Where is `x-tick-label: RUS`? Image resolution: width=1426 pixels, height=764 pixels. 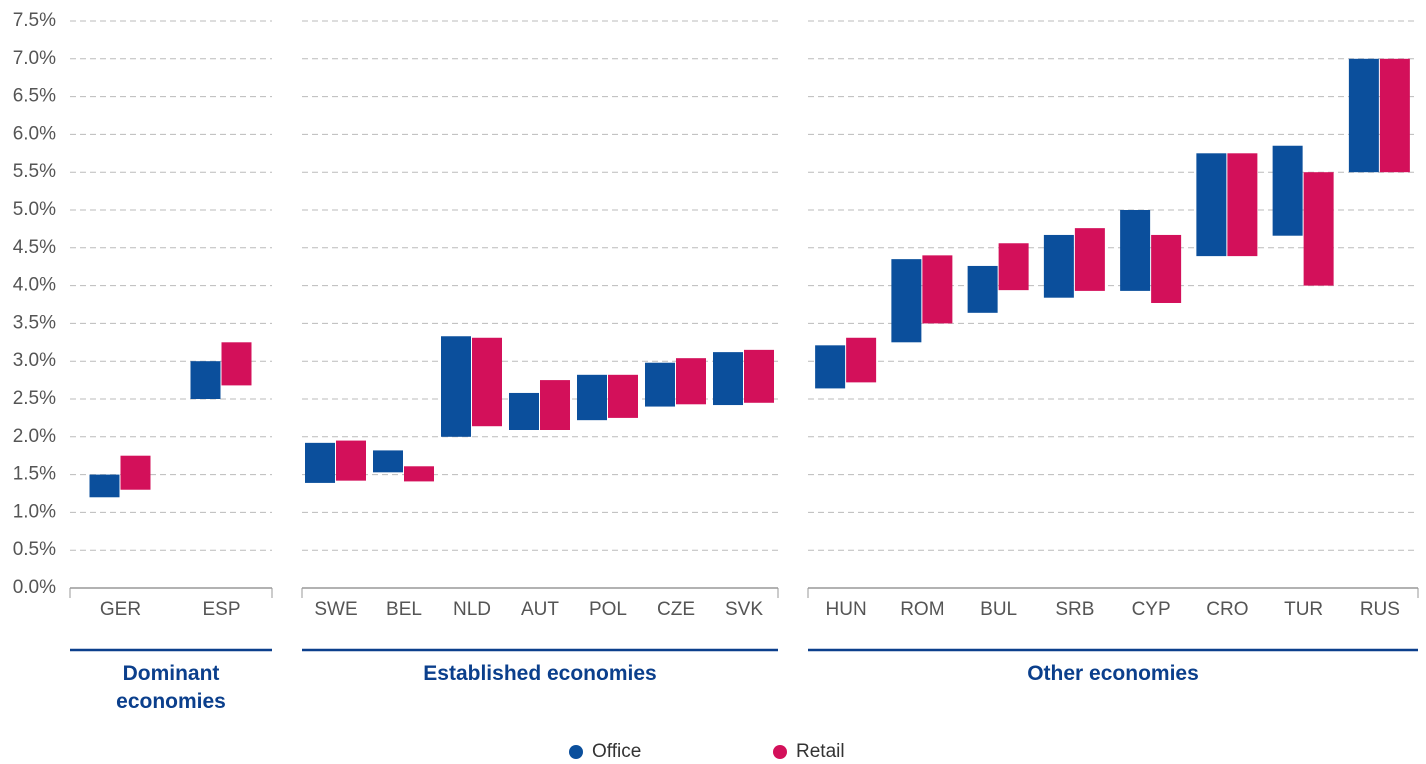 x-tick-label: RUS is located at coordinates (1380, 609).